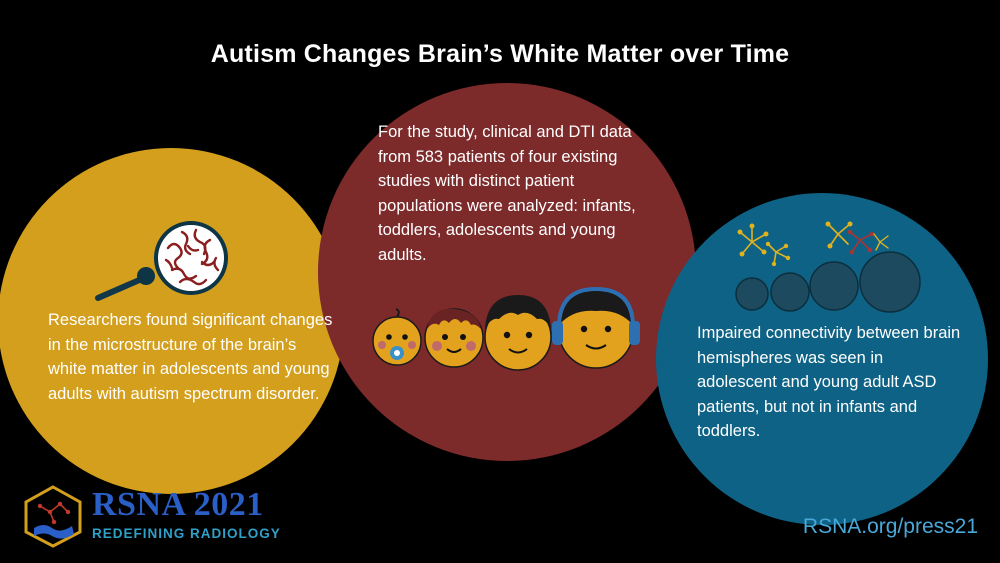  What do you see at coordinates (890, 526) in the screenshot?
I see `press-url-link: RSNA.org/press21` at bounding box center [890, 526].